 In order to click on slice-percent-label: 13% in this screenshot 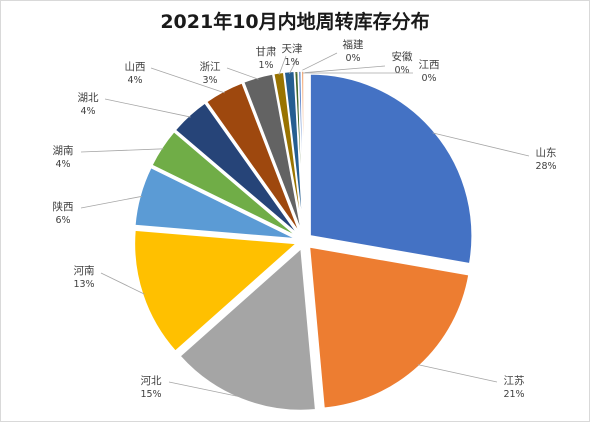, I will do `click(83, 284)`.